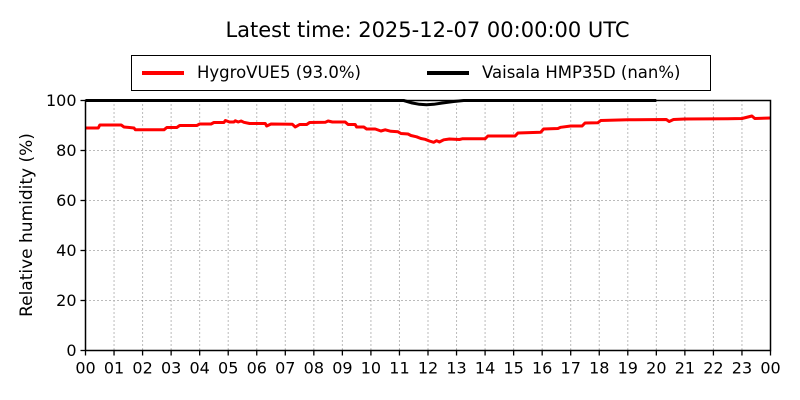 The width and height of the screenshot is (800, 400). I want to click on x-tick-label: 21, so click(685, 368).